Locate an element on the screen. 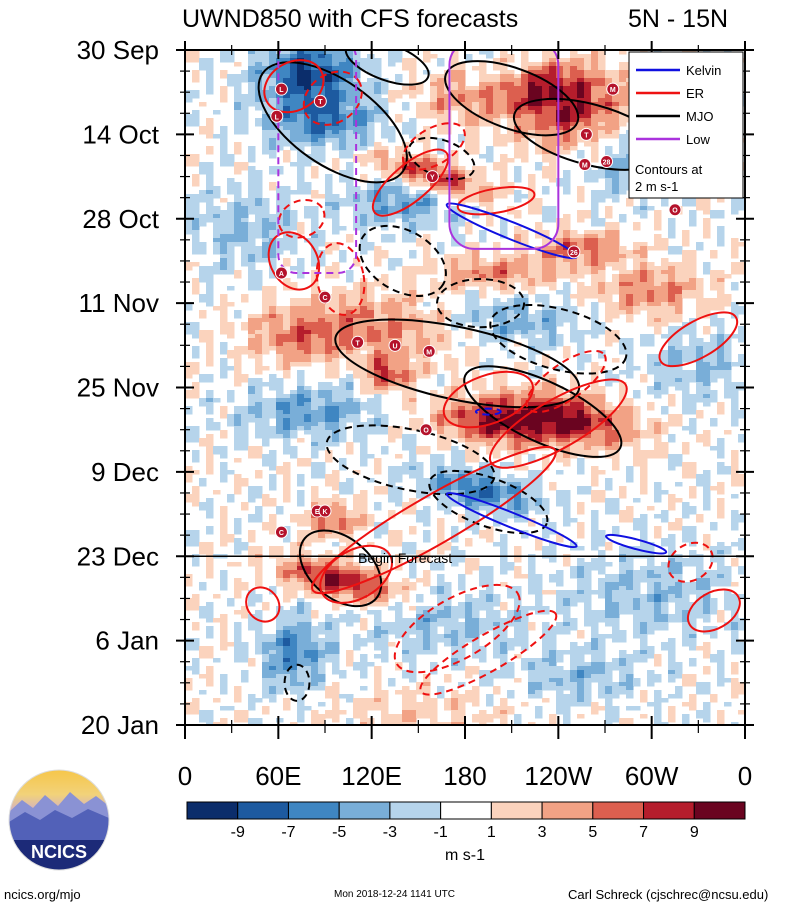 This screenshot has height=907, width=809. storm-marker: K is located at coordinates (325, 511).